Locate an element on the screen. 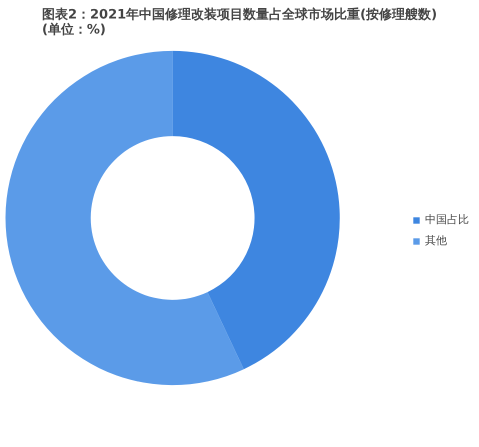 Image resolution: width=479 pixels, height=447 pixels. legend-label: 中国占比 is located at coordinates (447, 219).